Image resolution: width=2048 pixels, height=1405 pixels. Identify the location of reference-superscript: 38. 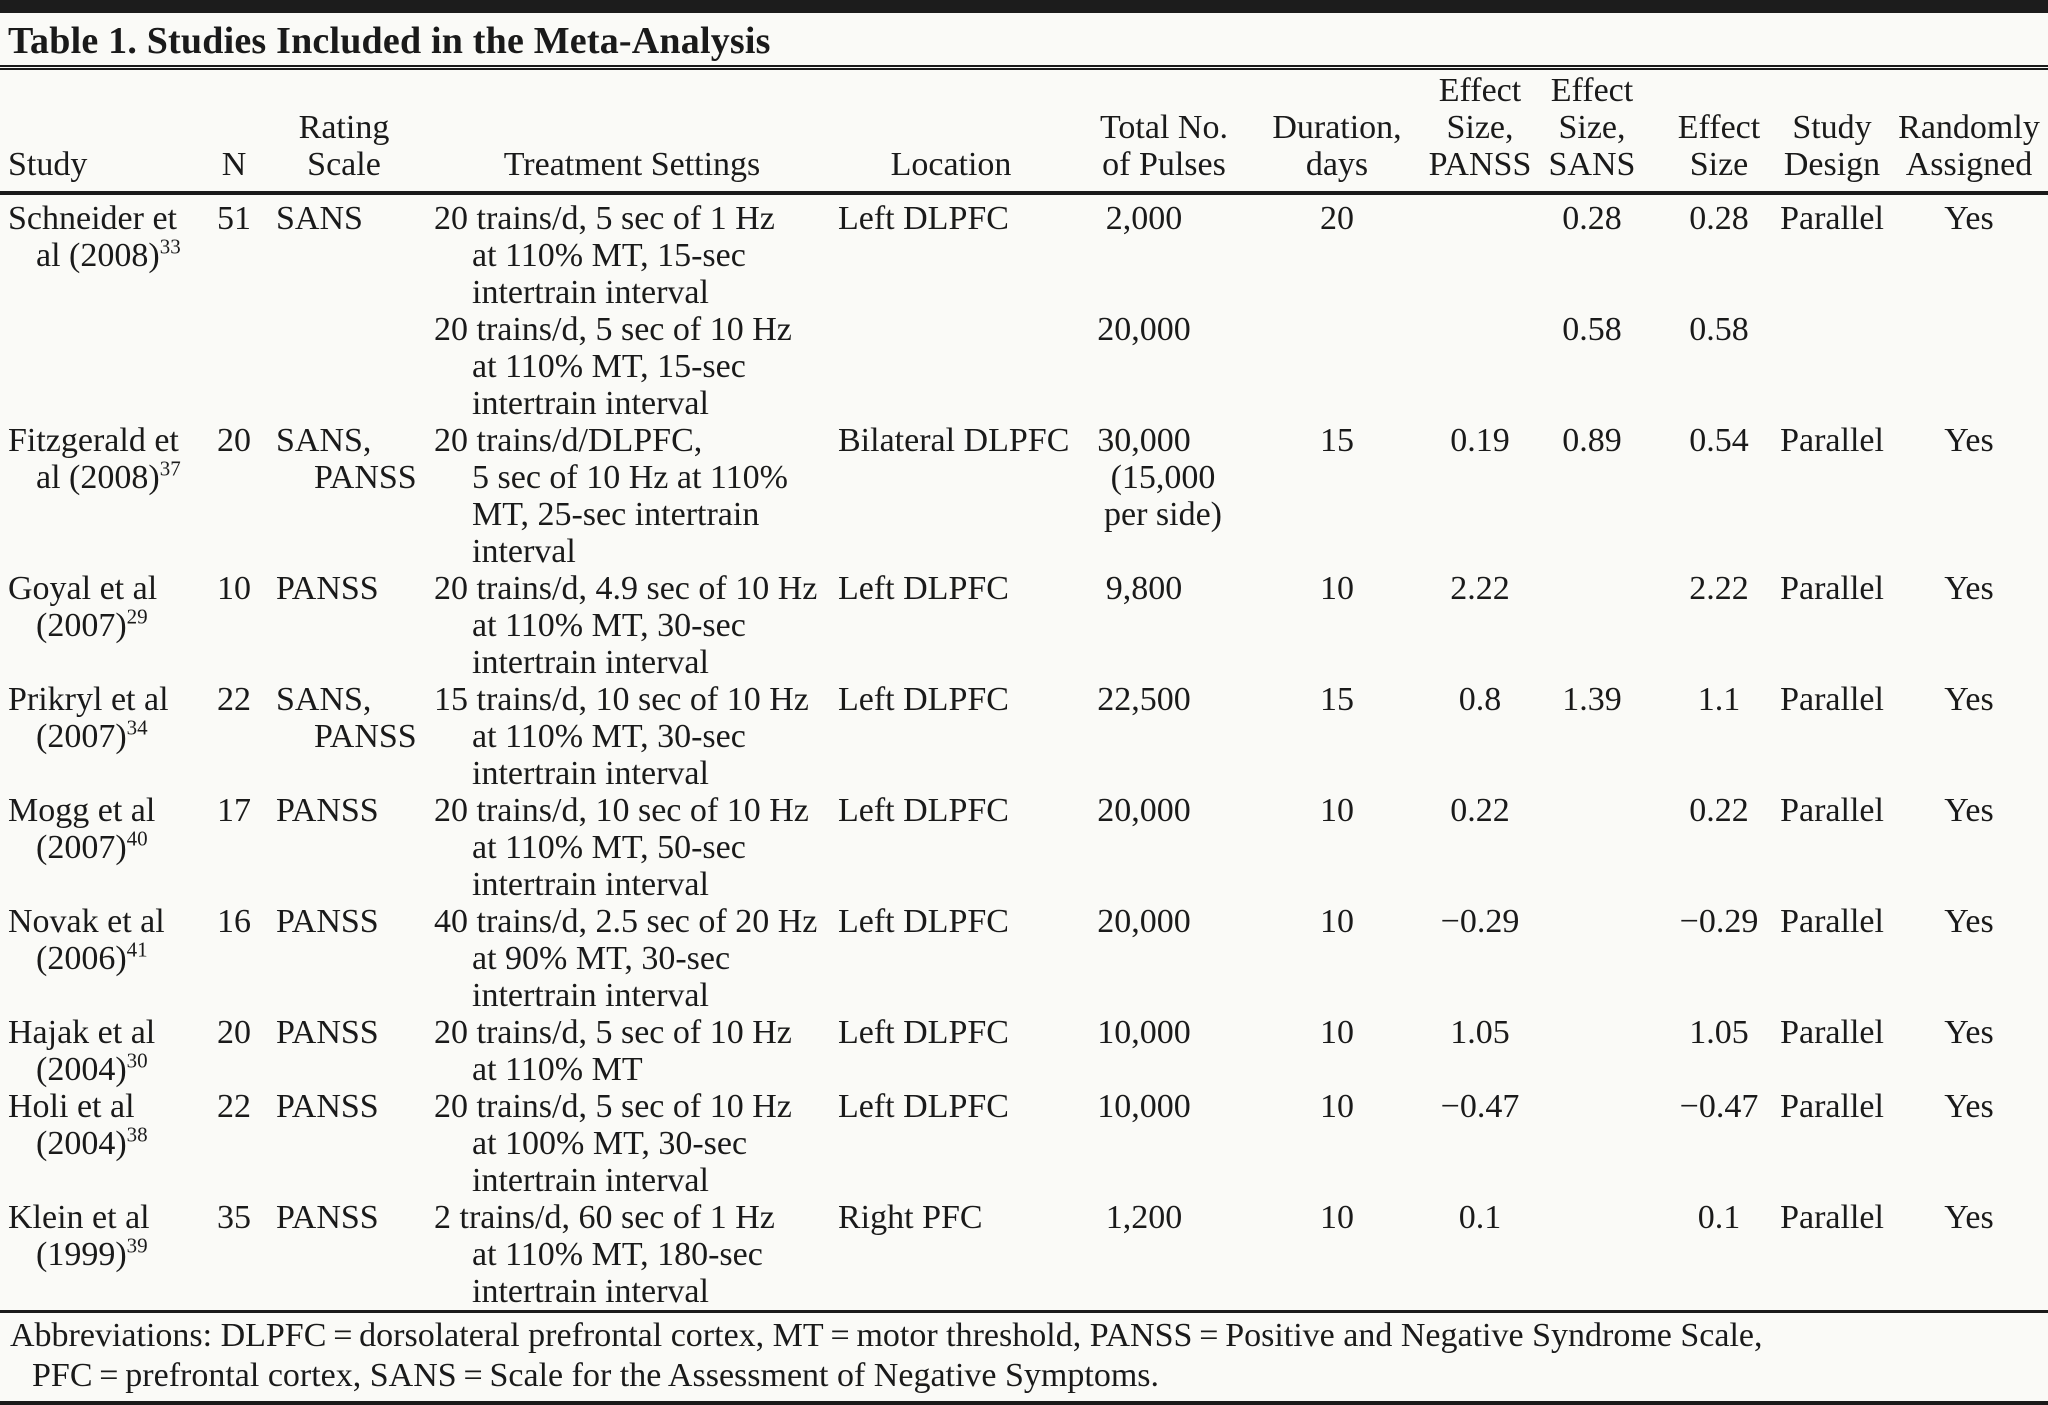
(137, 1134).